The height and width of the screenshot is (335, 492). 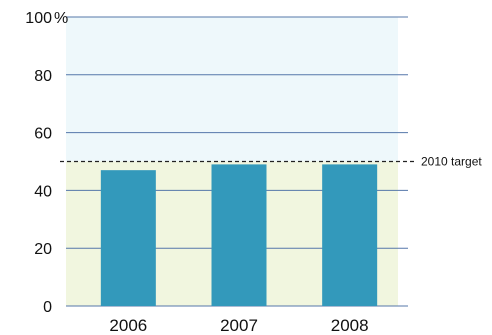 What do you see at coordinates (451, 162) in the screenshot?
I see `target-label: 2010 target` at bounding box center [451, 162].